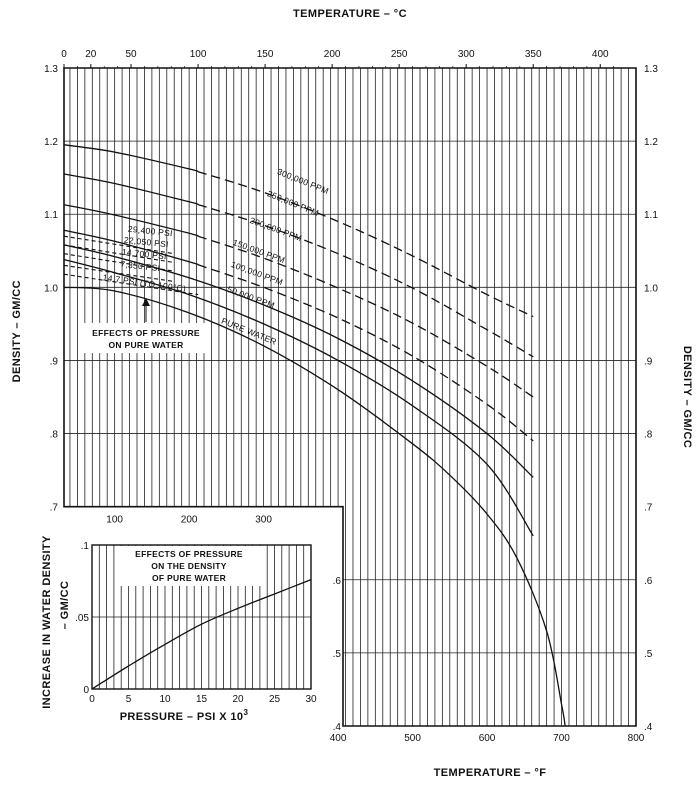 The image size is (700, 787). I want to click on inset-title: ON THE DENSITY, so click(189, 566).